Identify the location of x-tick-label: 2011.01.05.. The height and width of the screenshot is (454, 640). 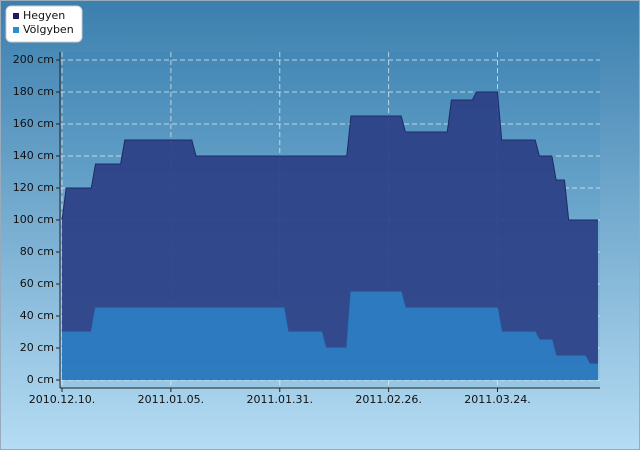
(171, 399).